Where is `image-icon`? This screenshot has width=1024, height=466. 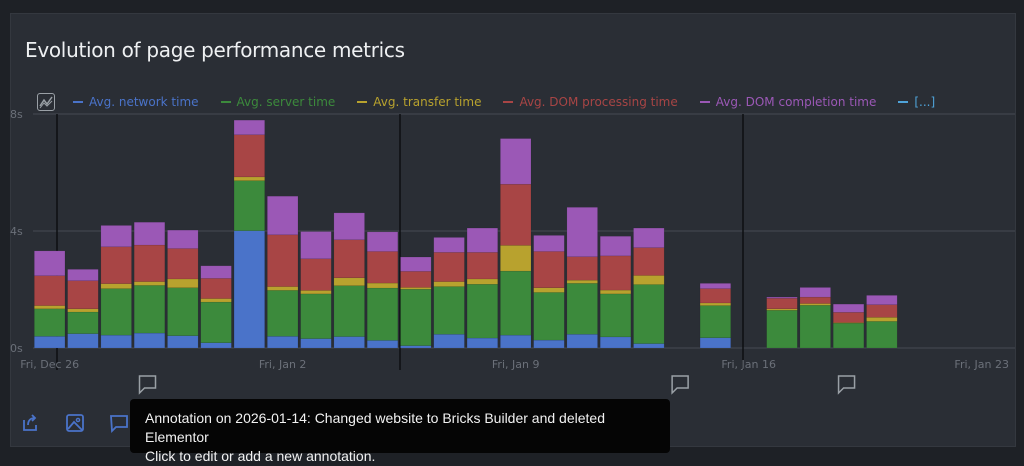 image-icon is located at coordinates (75, 423).